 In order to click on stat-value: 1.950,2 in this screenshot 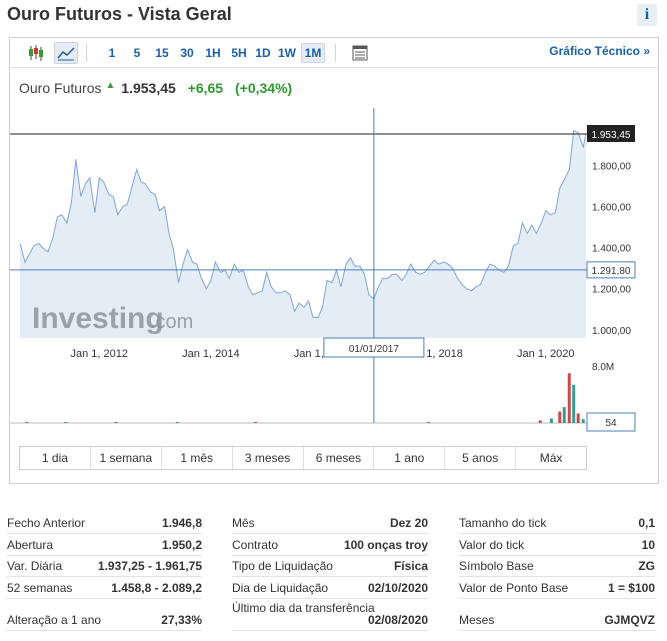, I will do `click(181, 544)`.